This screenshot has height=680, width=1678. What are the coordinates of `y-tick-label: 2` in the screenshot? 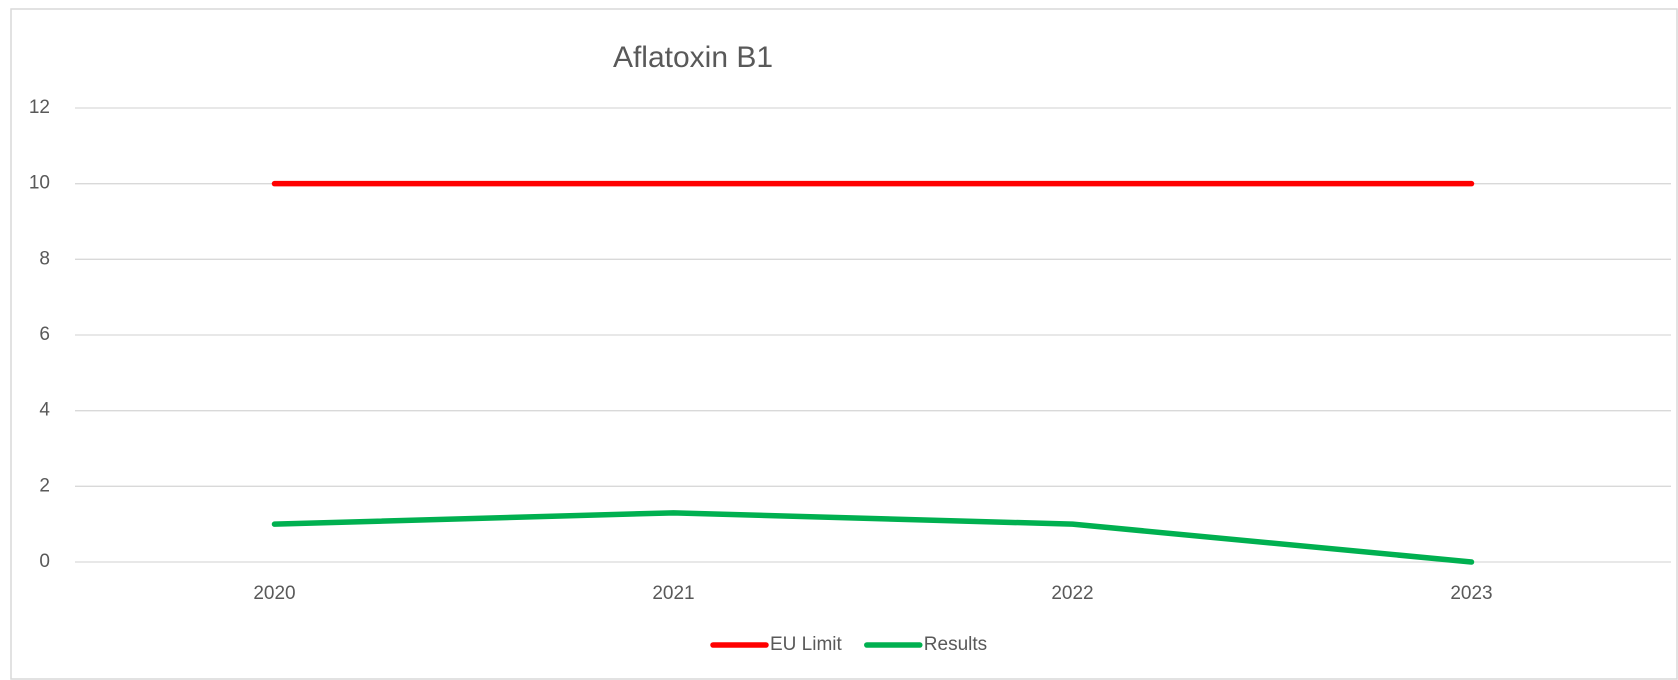 It's located at (44, 485).